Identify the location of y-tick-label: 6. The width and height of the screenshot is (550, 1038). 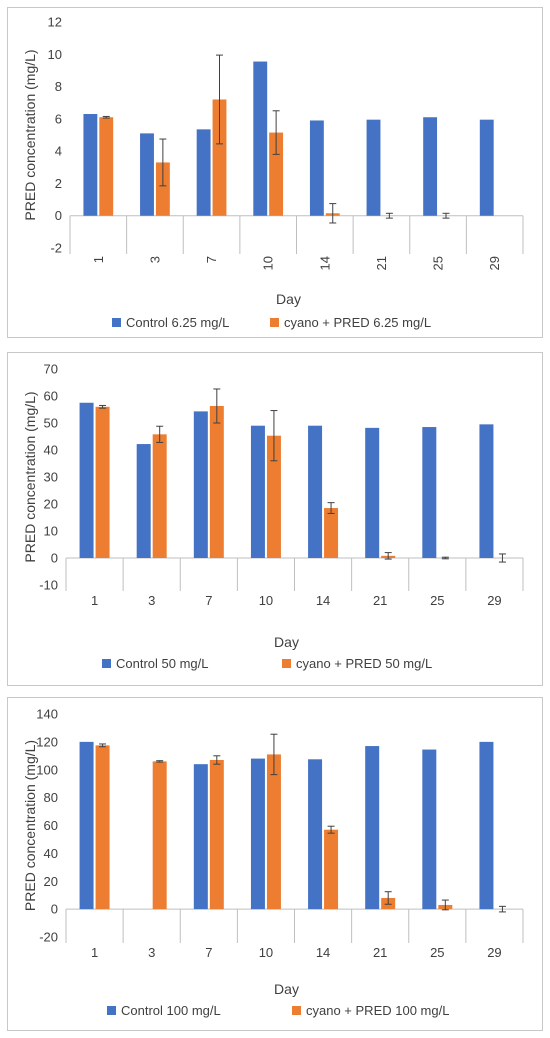
(58, 118).